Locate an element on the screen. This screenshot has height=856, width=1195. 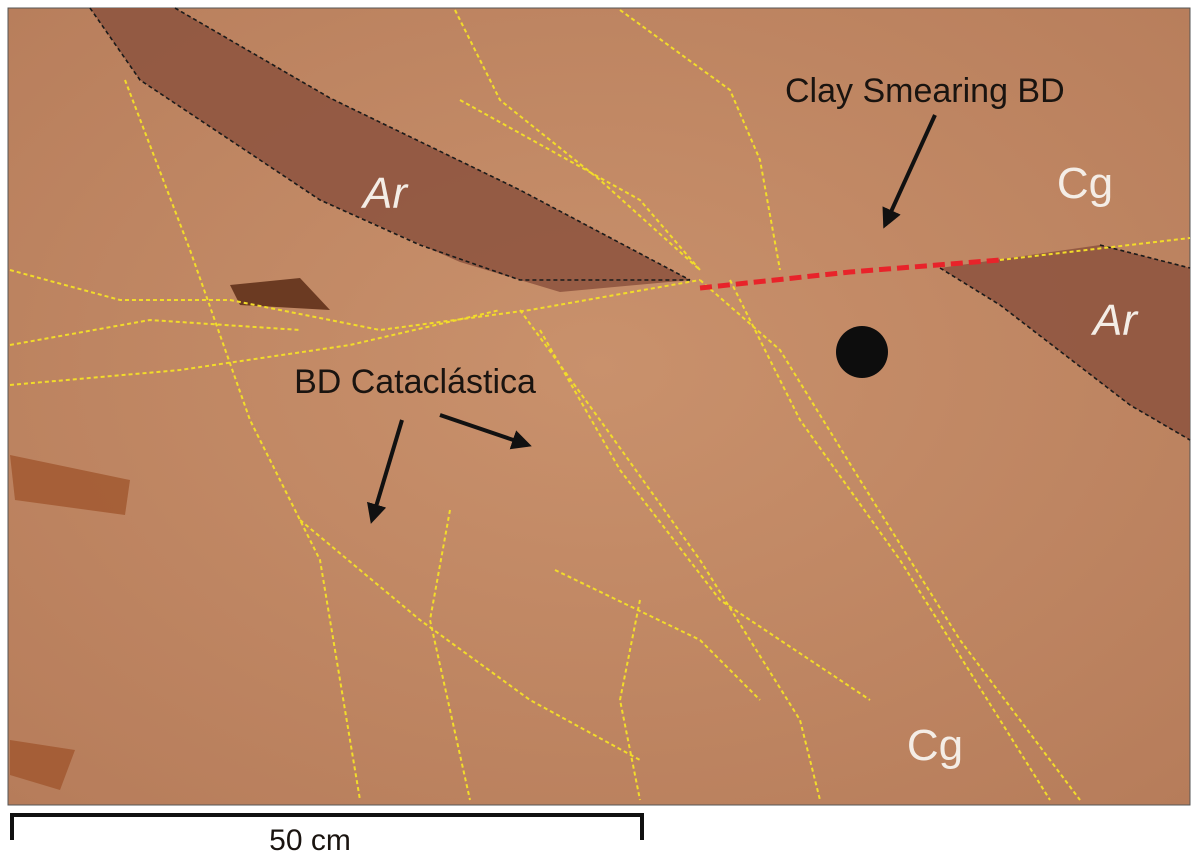
label-cataclastica: BD Cataclástica is located at coordinates (415, 382).